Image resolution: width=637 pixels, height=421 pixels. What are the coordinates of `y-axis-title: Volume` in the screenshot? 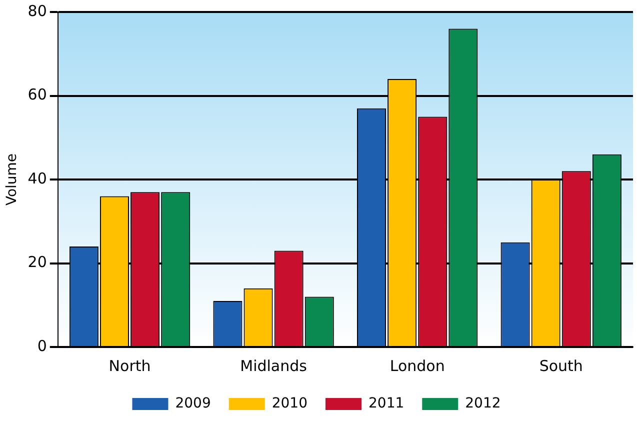 It's located at (12, 179).